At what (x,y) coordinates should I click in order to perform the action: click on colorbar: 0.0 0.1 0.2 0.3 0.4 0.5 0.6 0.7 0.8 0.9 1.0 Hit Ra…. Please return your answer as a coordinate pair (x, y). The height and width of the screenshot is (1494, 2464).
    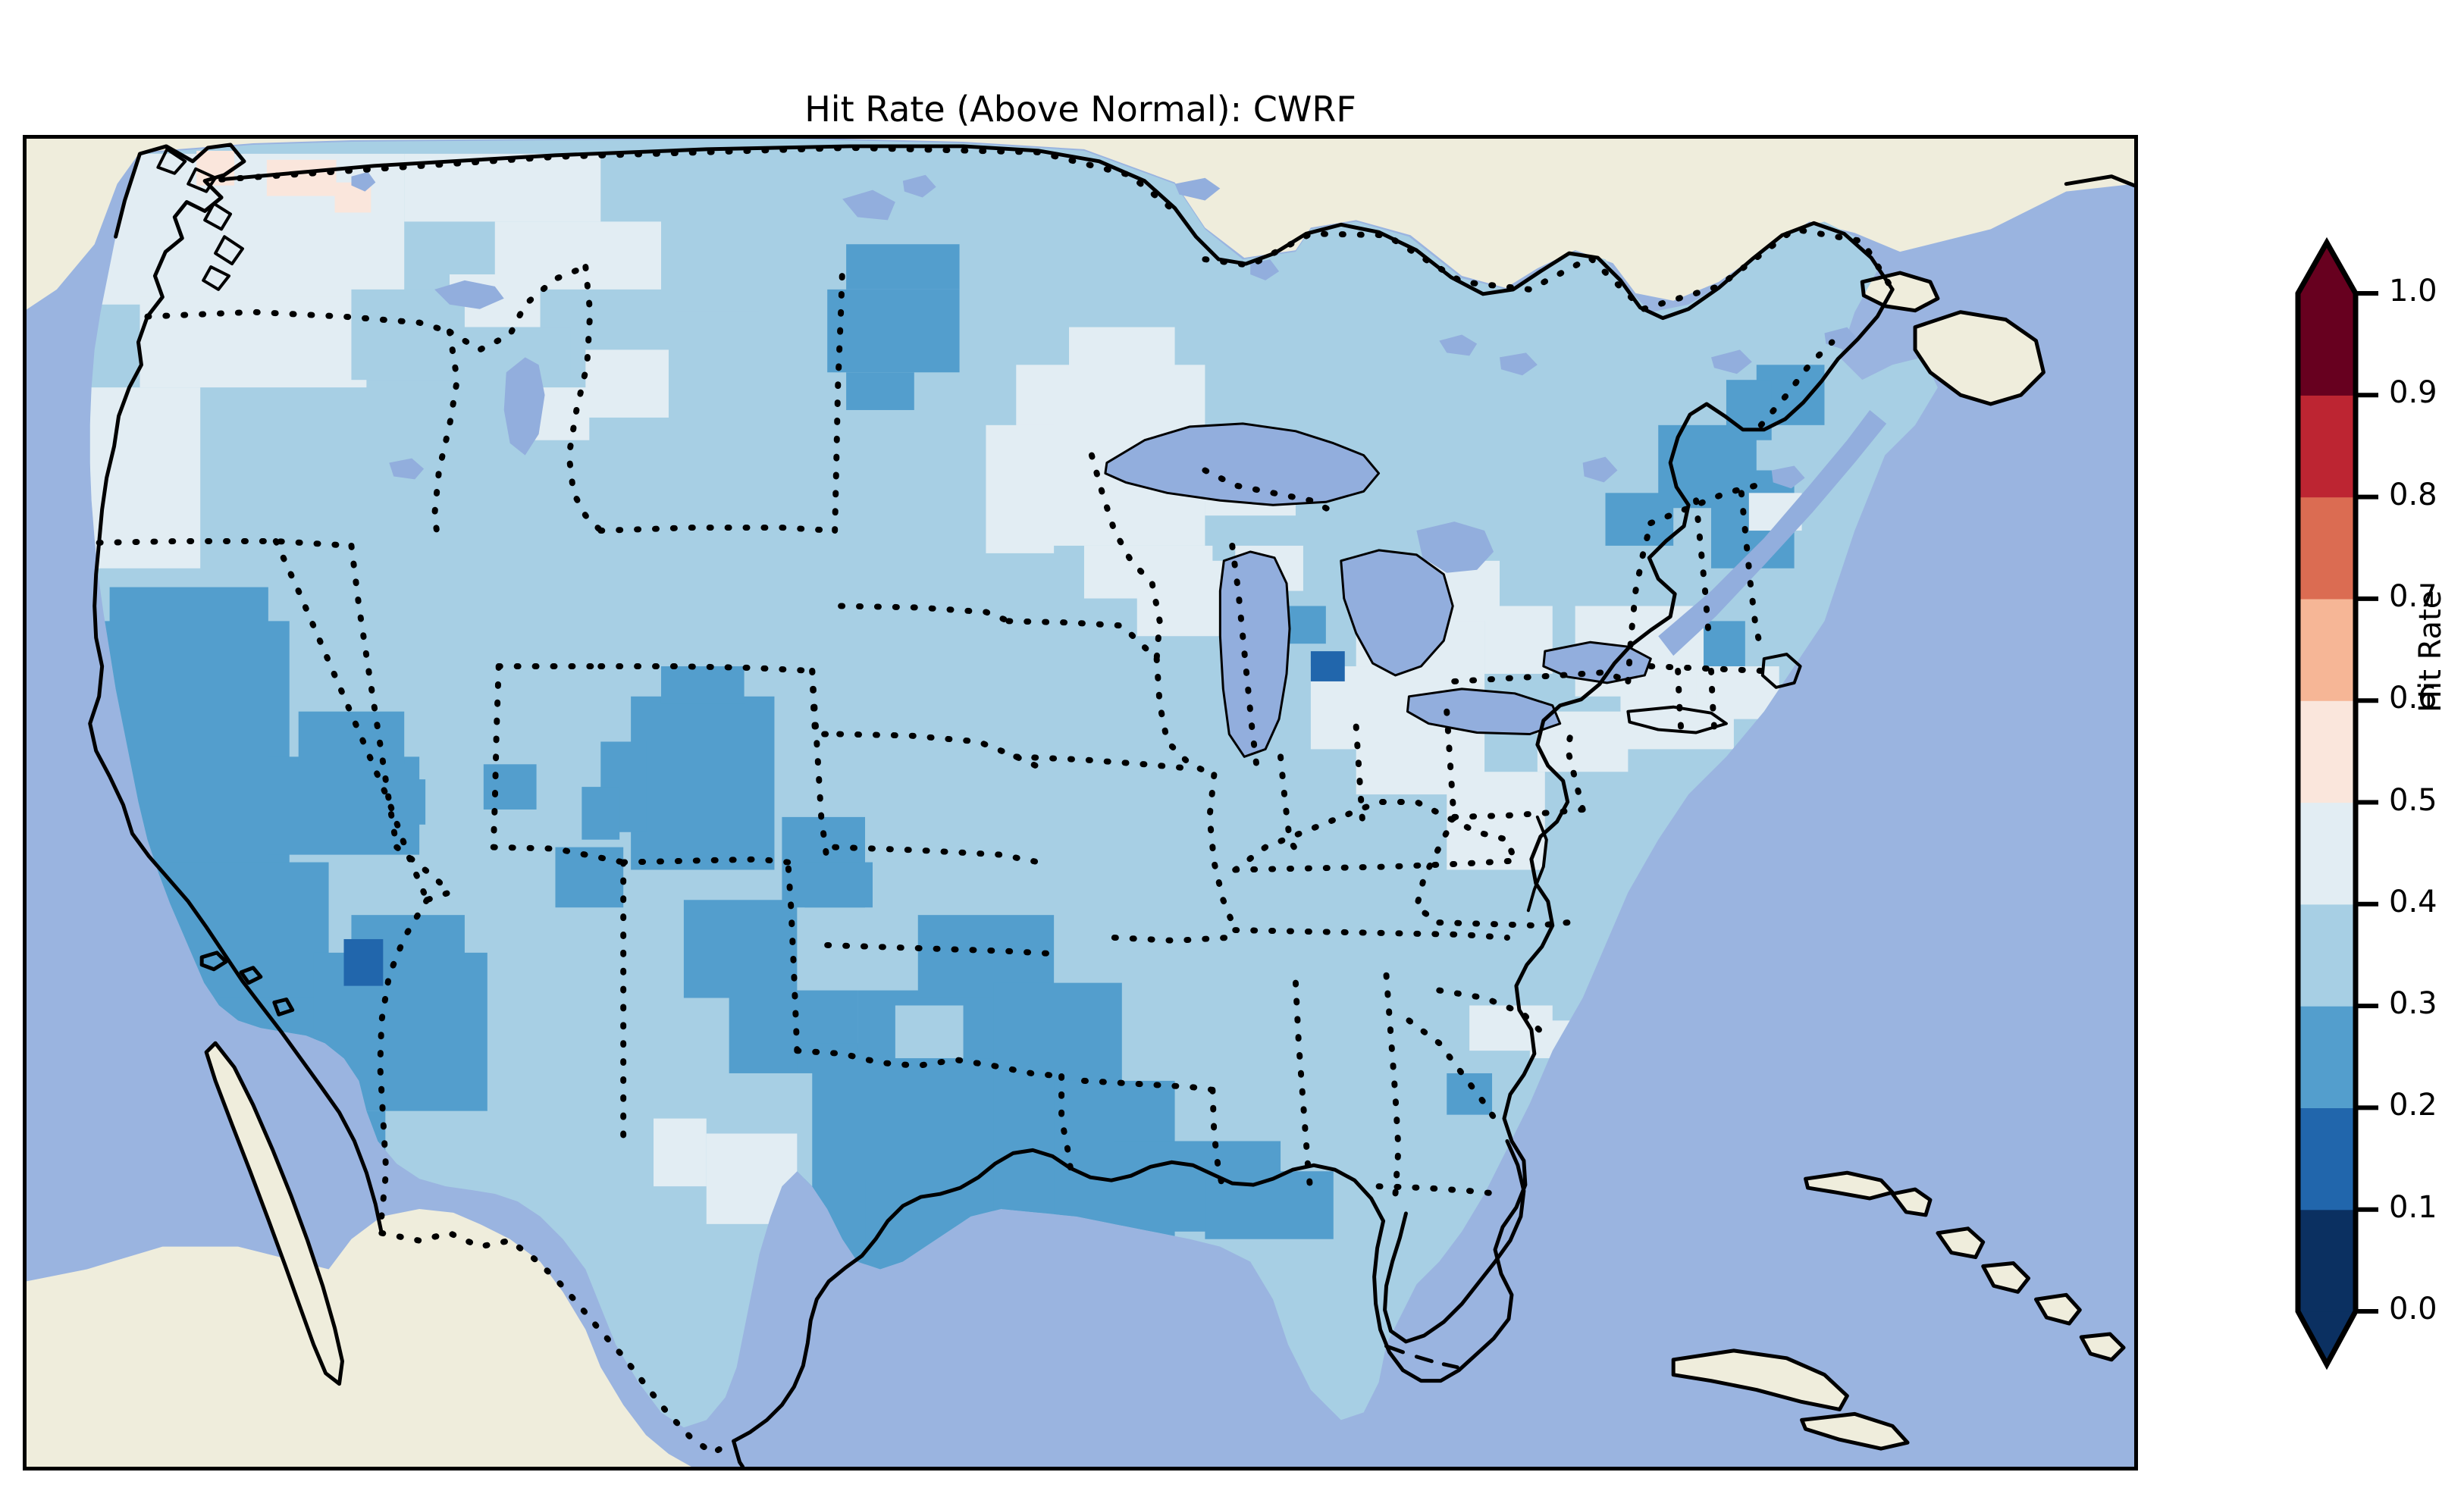
    Looking at the image, I should click on (2364, 807).